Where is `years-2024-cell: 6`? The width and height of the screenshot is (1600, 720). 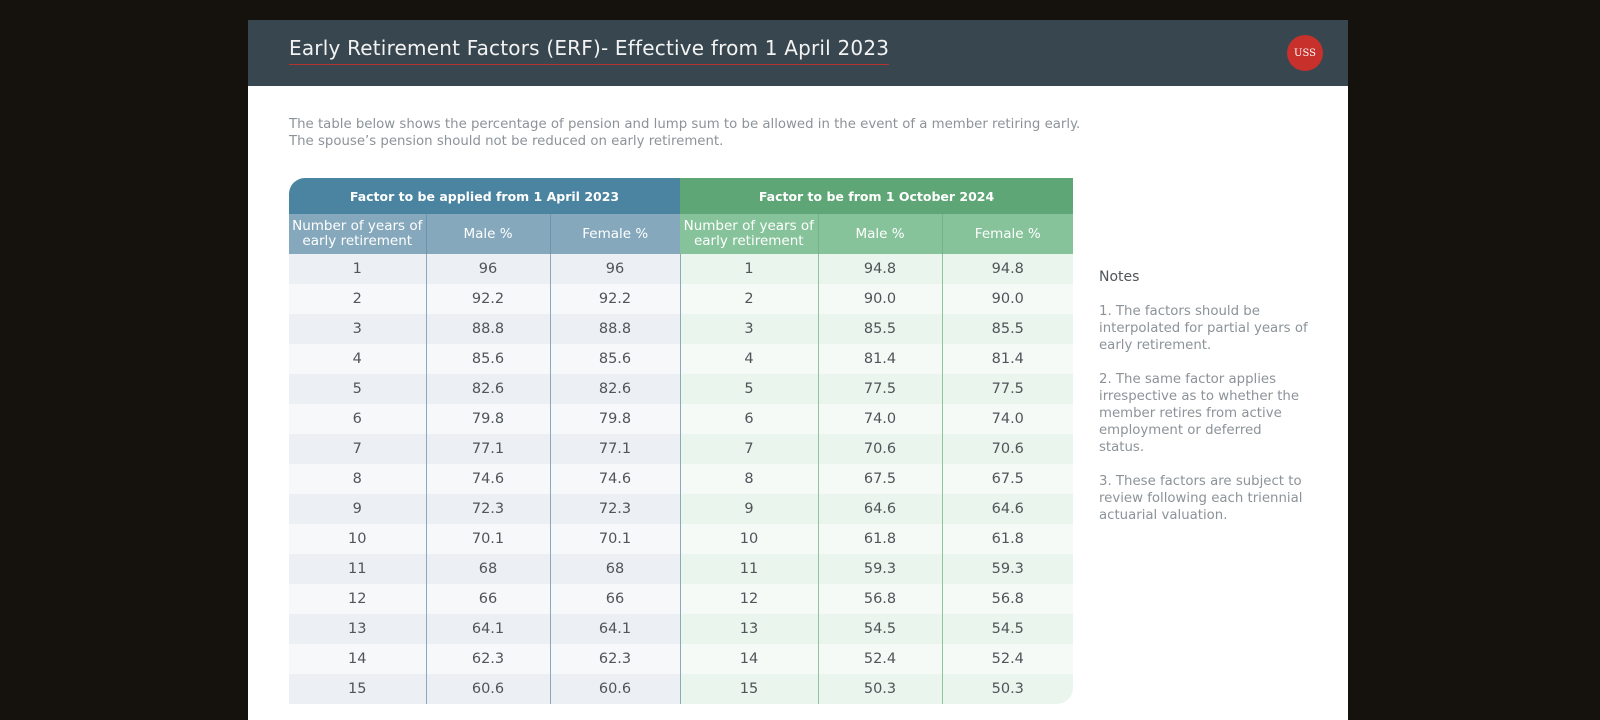 years-2024-cell: 6 is located at coordinates (749, 419).